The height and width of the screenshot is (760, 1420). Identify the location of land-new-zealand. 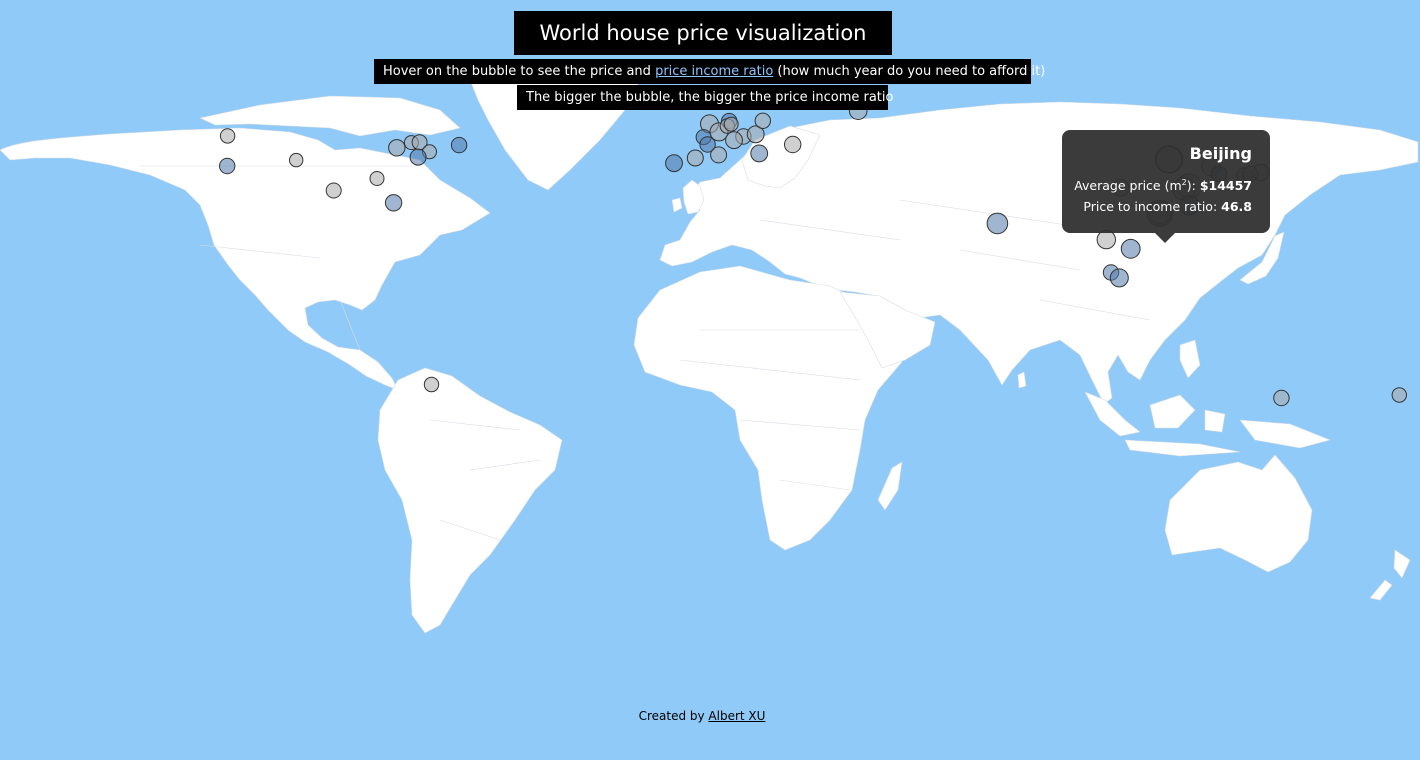
(1390, 575).